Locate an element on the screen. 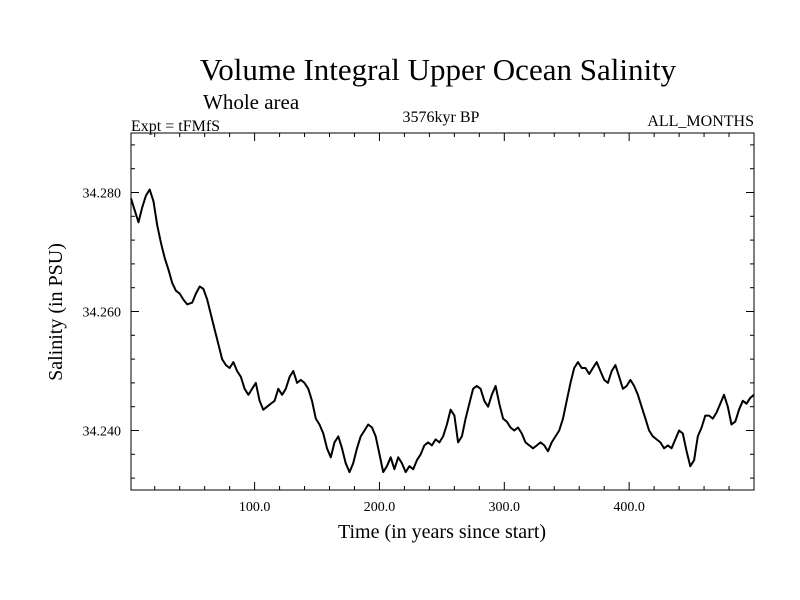 This screenshot has width=800, height=600. y-tick-label: 34.260 is located at coordinates (102, 313).